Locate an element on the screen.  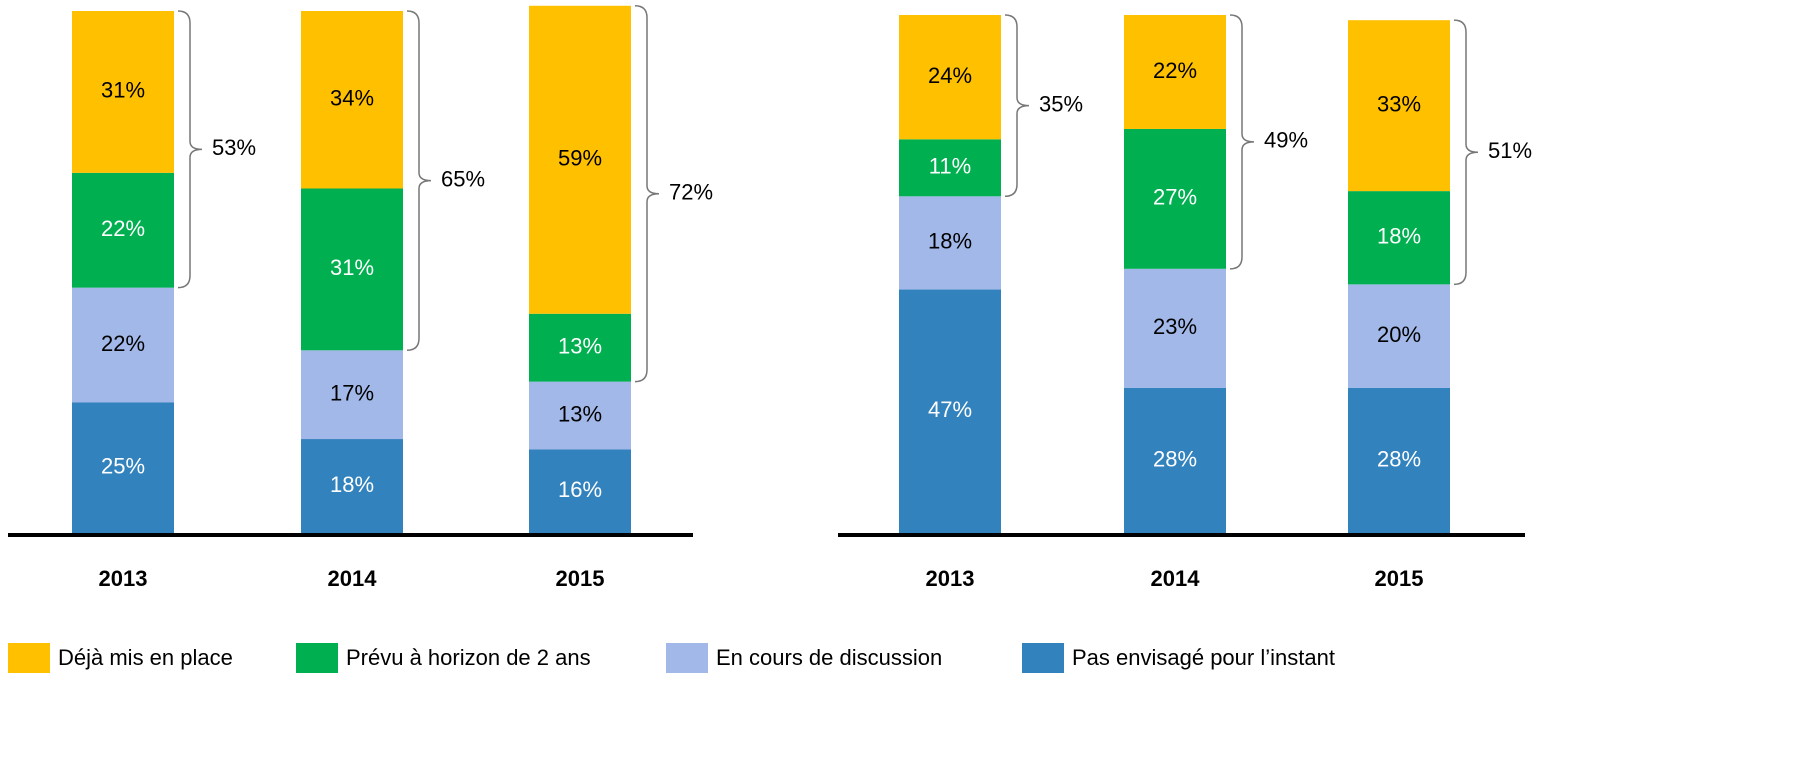
legend-label: Pas envisagé pour l’instant is located at coordinates (1203, 657).